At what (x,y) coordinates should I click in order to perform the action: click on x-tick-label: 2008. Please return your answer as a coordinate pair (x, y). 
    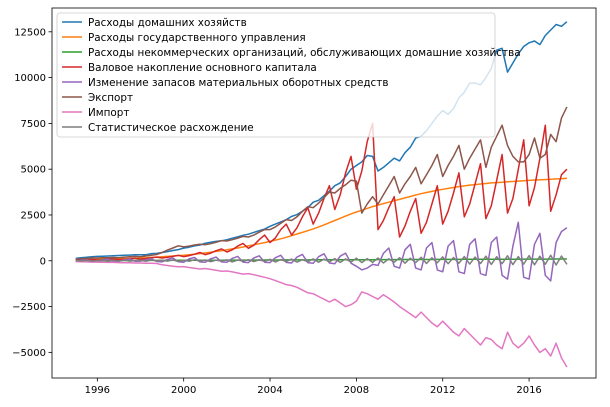
    Looking at the image, I should click on (356, 390).